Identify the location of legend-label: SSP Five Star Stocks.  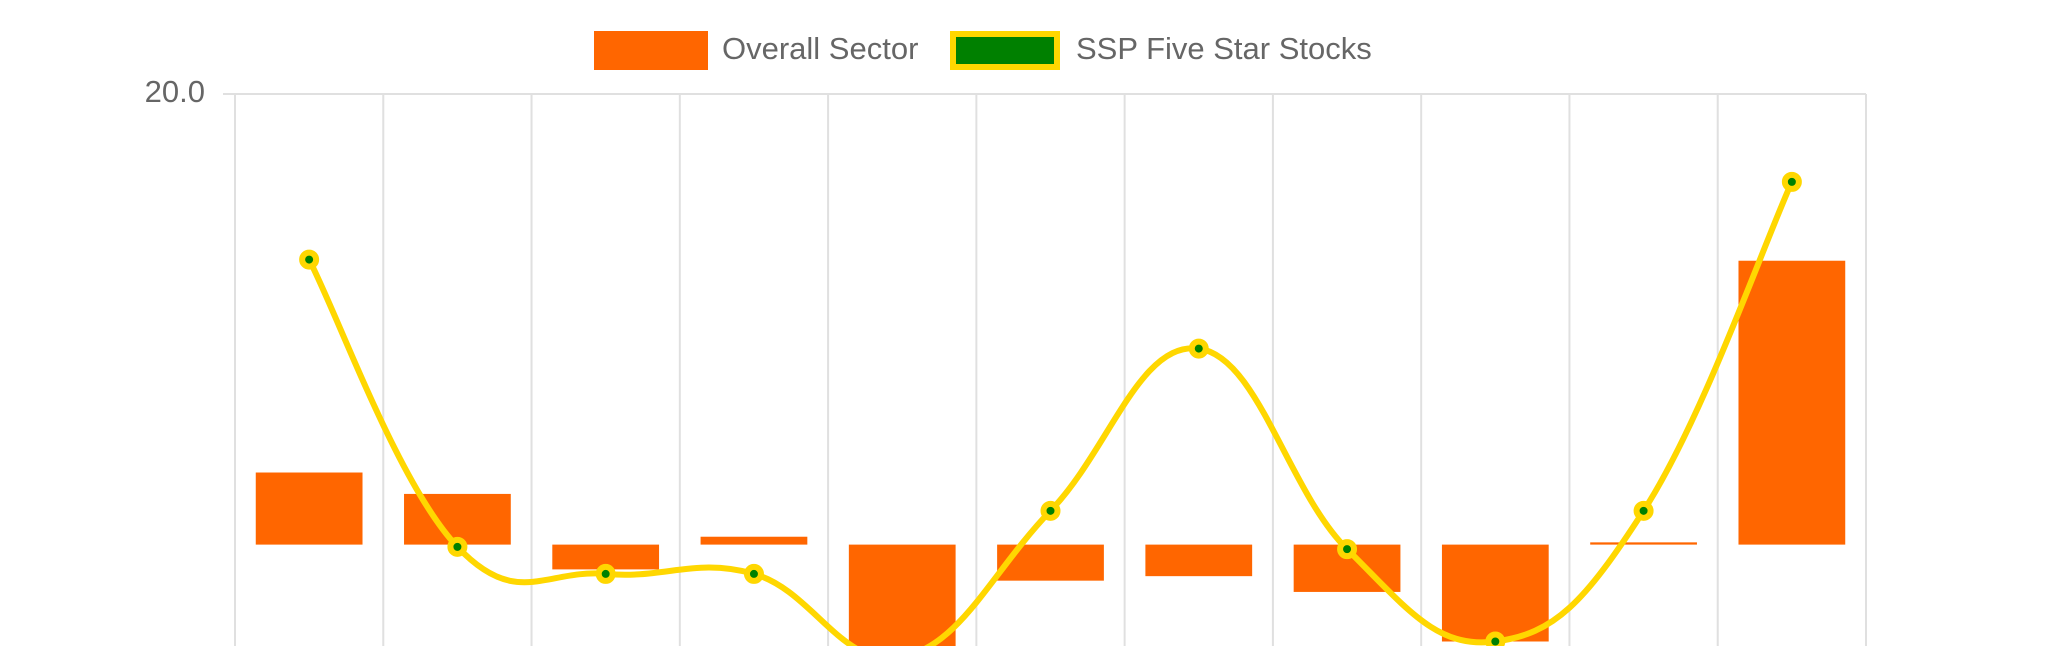
(1224, 48).